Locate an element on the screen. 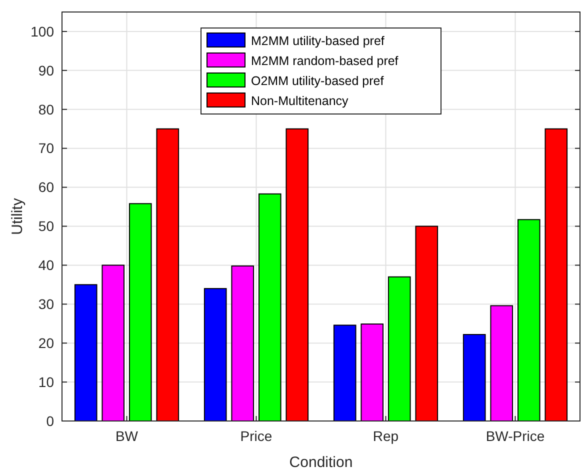 The image size is (586, 472). x-tick-label: Price is located at coordinates (256, 436).